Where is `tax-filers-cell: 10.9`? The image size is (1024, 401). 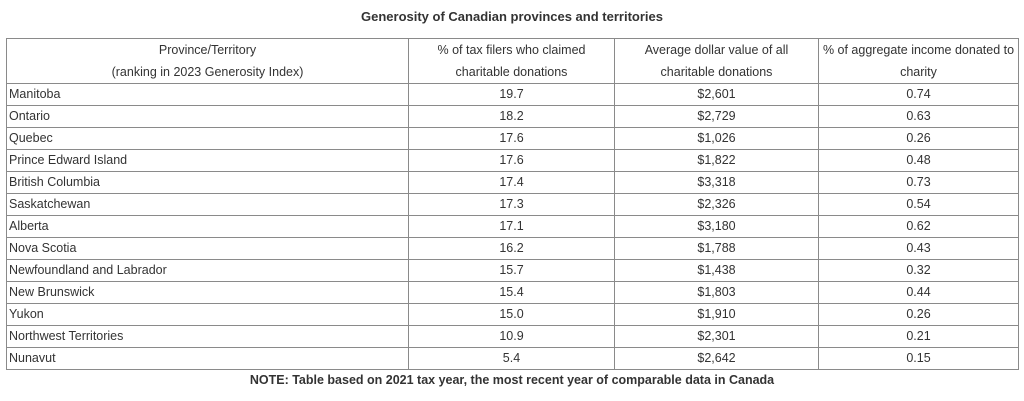
tax-filers-cell: 10.9 is located at coordinates (511, 336).